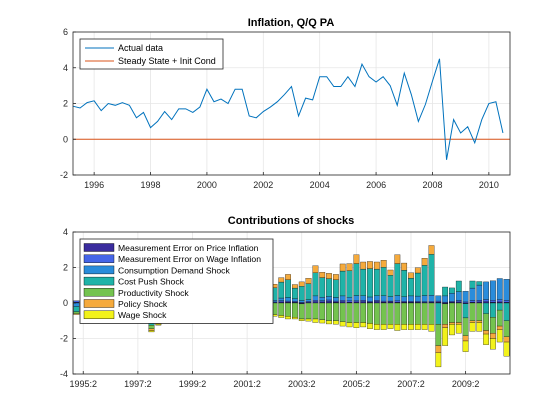 The image size is (560, 420). What do you see at coordinates (376, 185) in the screenshot?
I see `x-tick-label: 2006` at bounding box center [376, 185].